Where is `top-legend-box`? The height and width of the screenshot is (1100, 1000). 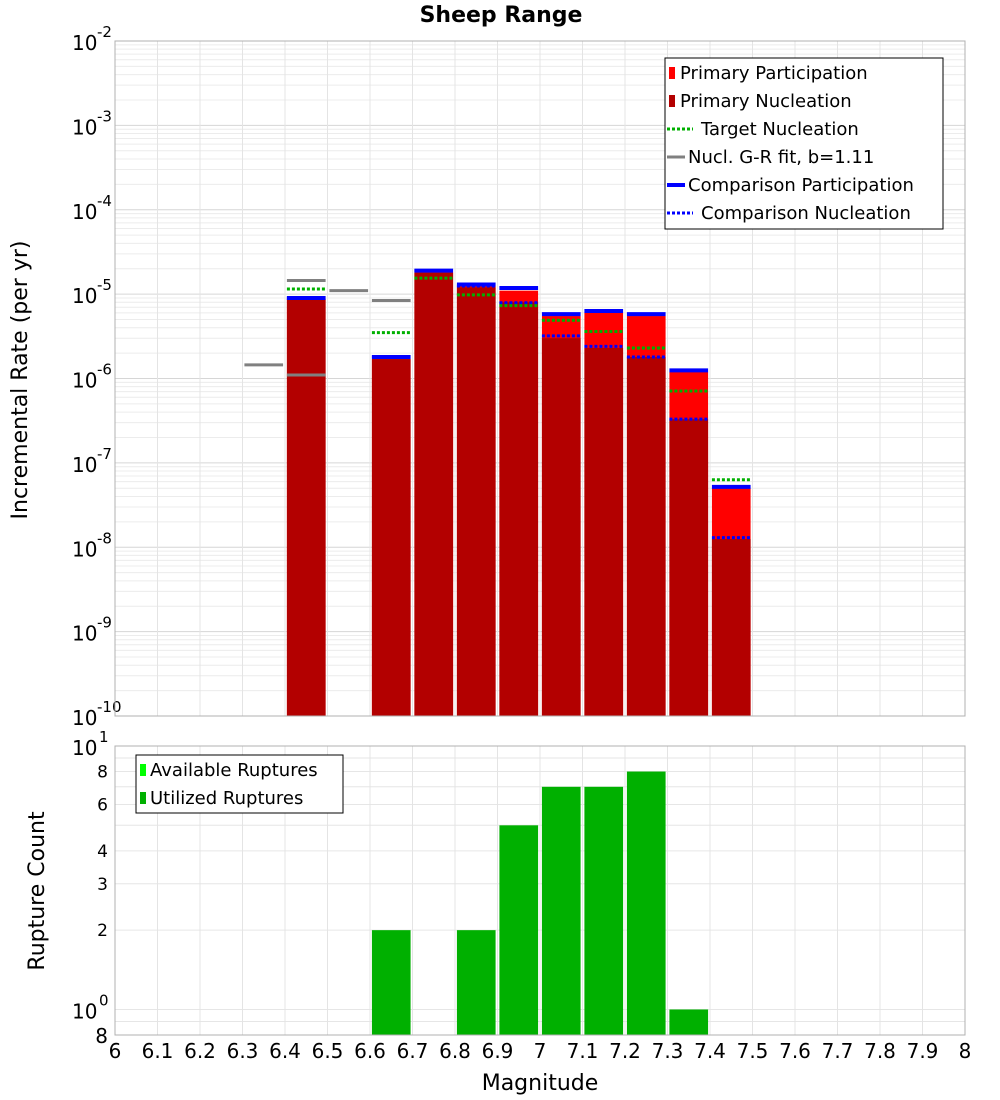 top-legend-box is located at coordinates (804, 143).